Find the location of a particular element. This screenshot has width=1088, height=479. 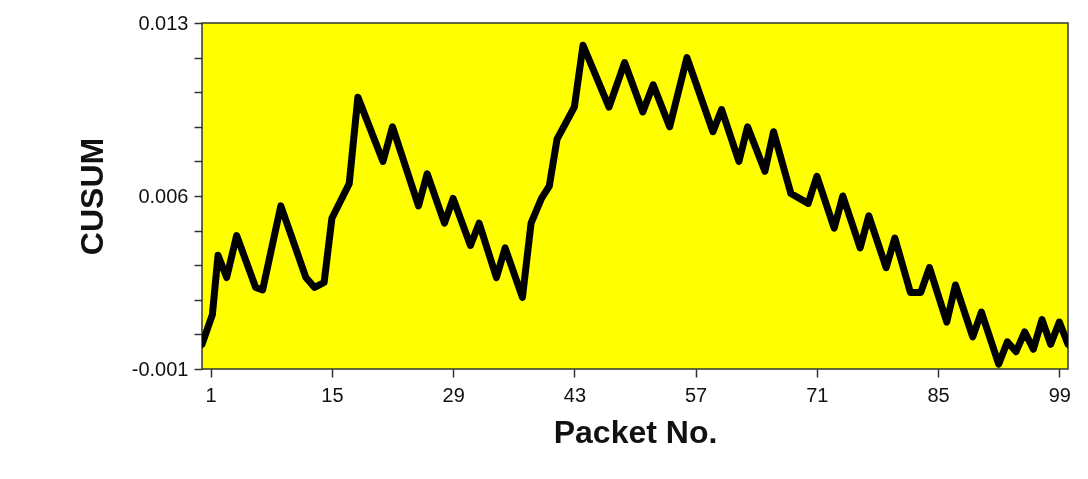

y-tick-label: 0.013 is located at coordinates (163, 22).